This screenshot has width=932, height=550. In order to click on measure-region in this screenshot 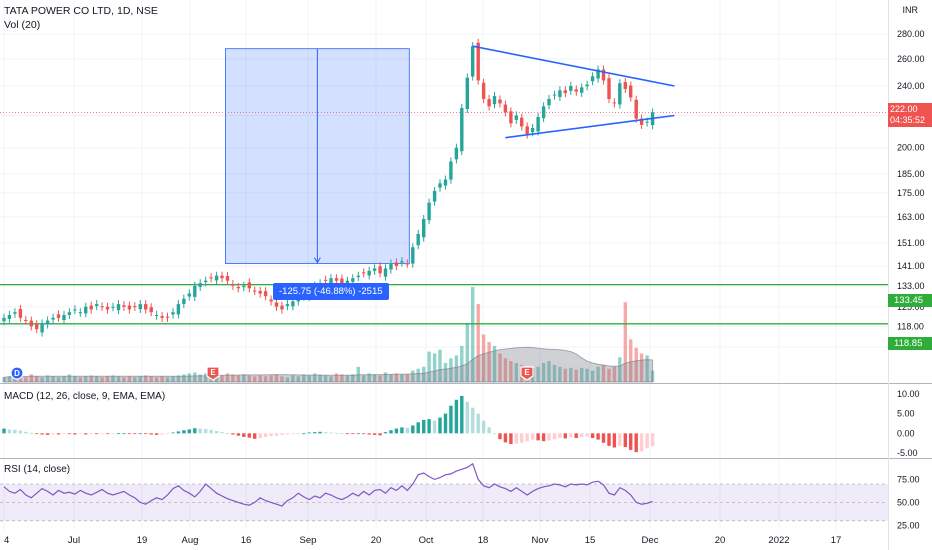, I will do `click(317, 156)`.